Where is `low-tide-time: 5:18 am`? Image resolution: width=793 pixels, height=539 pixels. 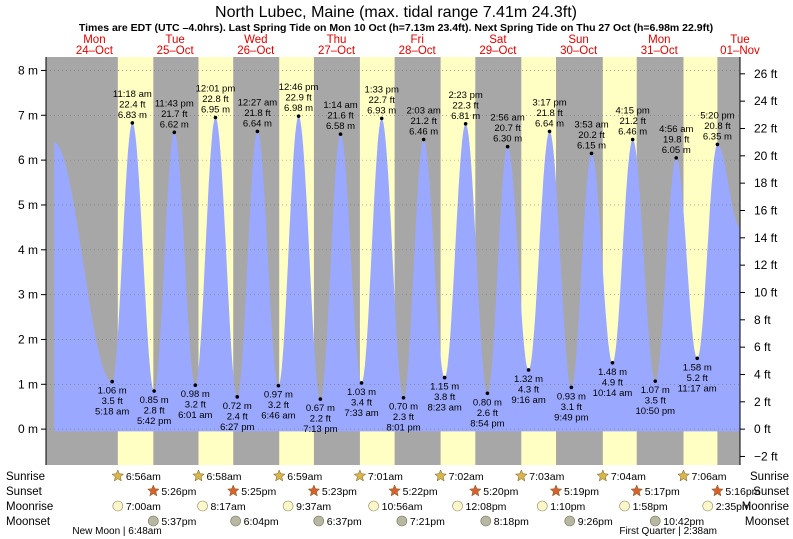 low-tide-time: 5:18 am is located at coordinates (112, 412).